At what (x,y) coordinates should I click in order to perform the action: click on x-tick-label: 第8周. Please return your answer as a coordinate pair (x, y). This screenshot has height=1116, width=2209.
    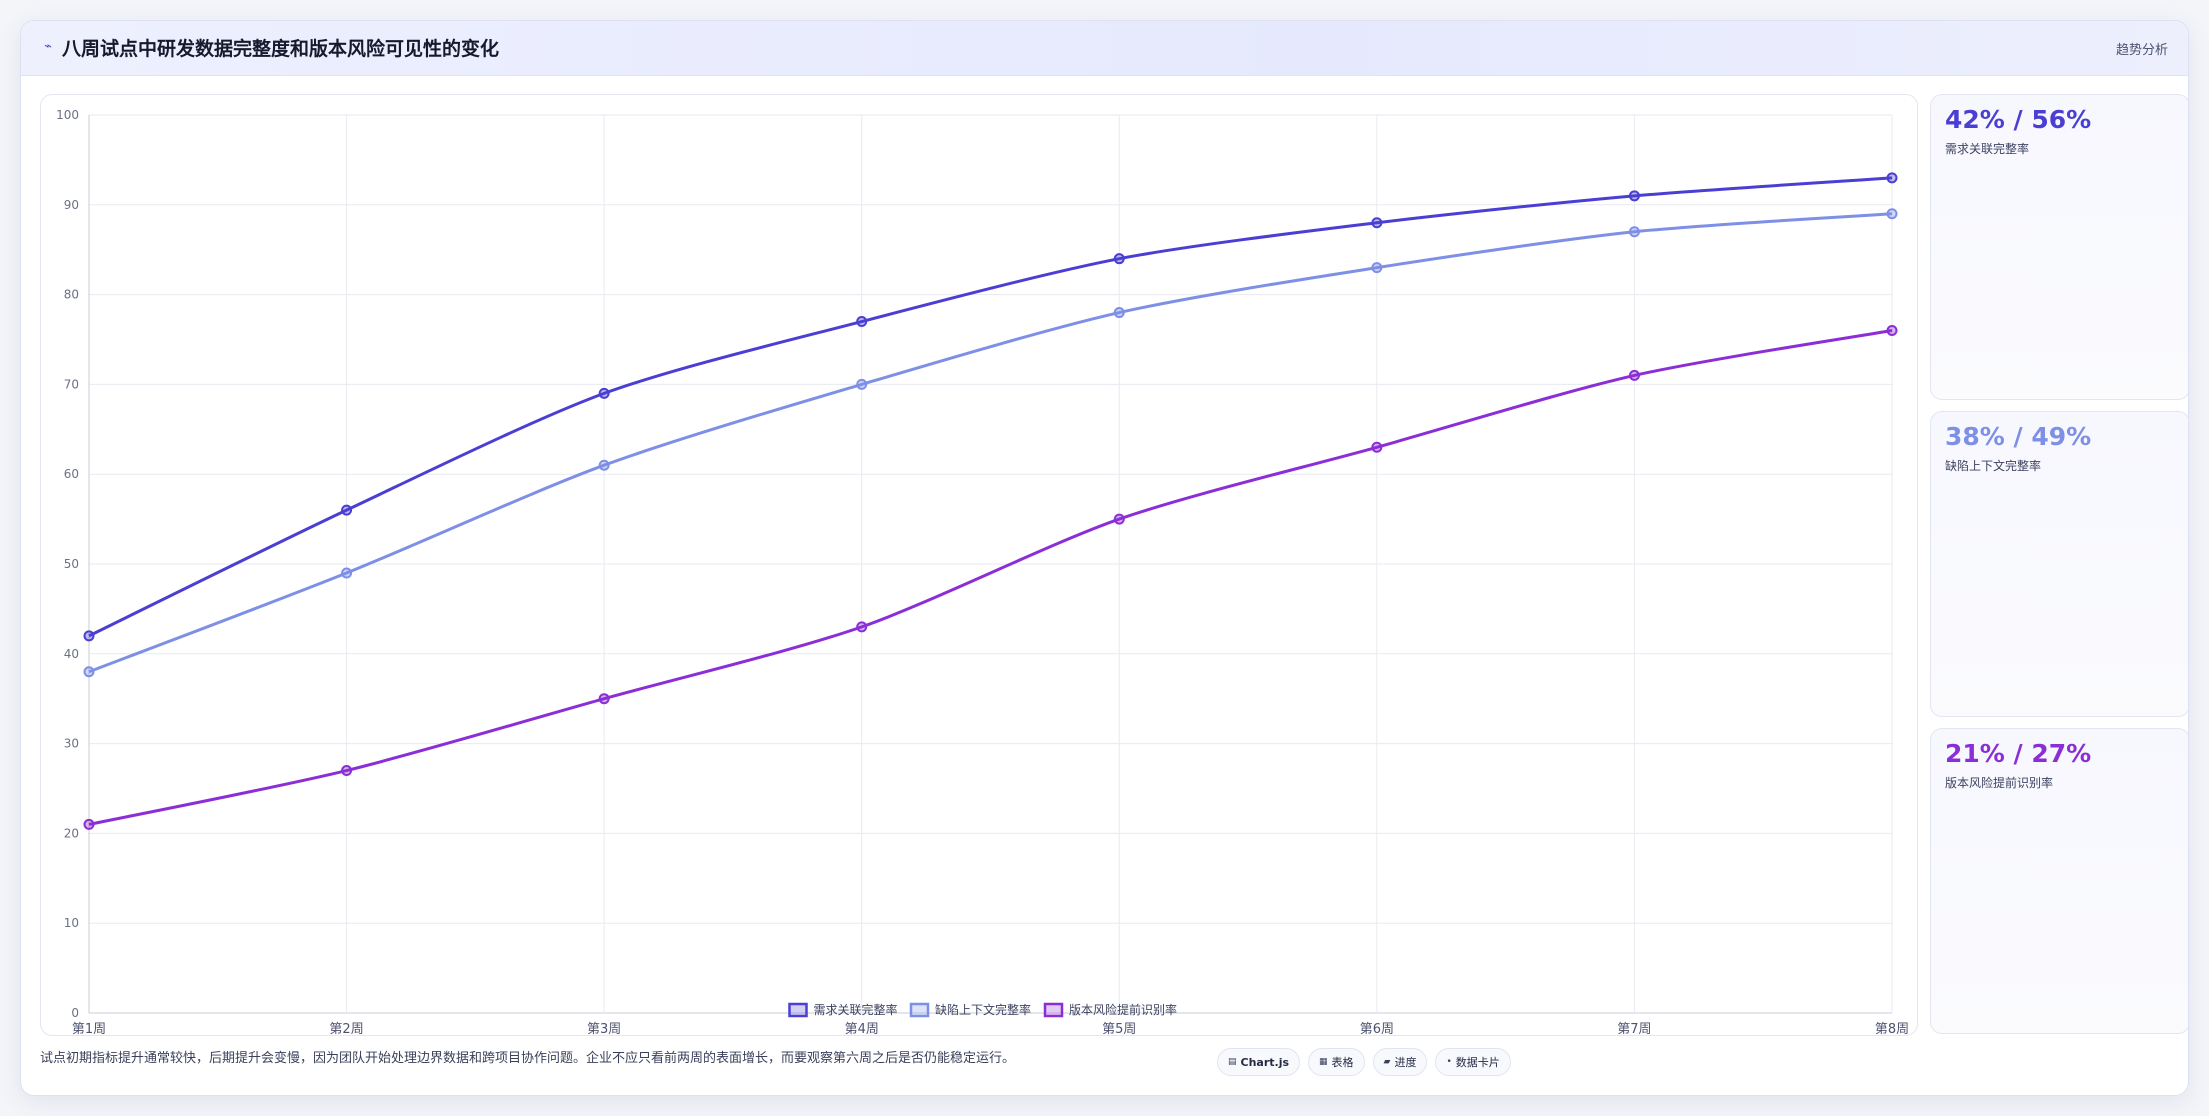
    Looking at the image, I should click on (1892, 1029).